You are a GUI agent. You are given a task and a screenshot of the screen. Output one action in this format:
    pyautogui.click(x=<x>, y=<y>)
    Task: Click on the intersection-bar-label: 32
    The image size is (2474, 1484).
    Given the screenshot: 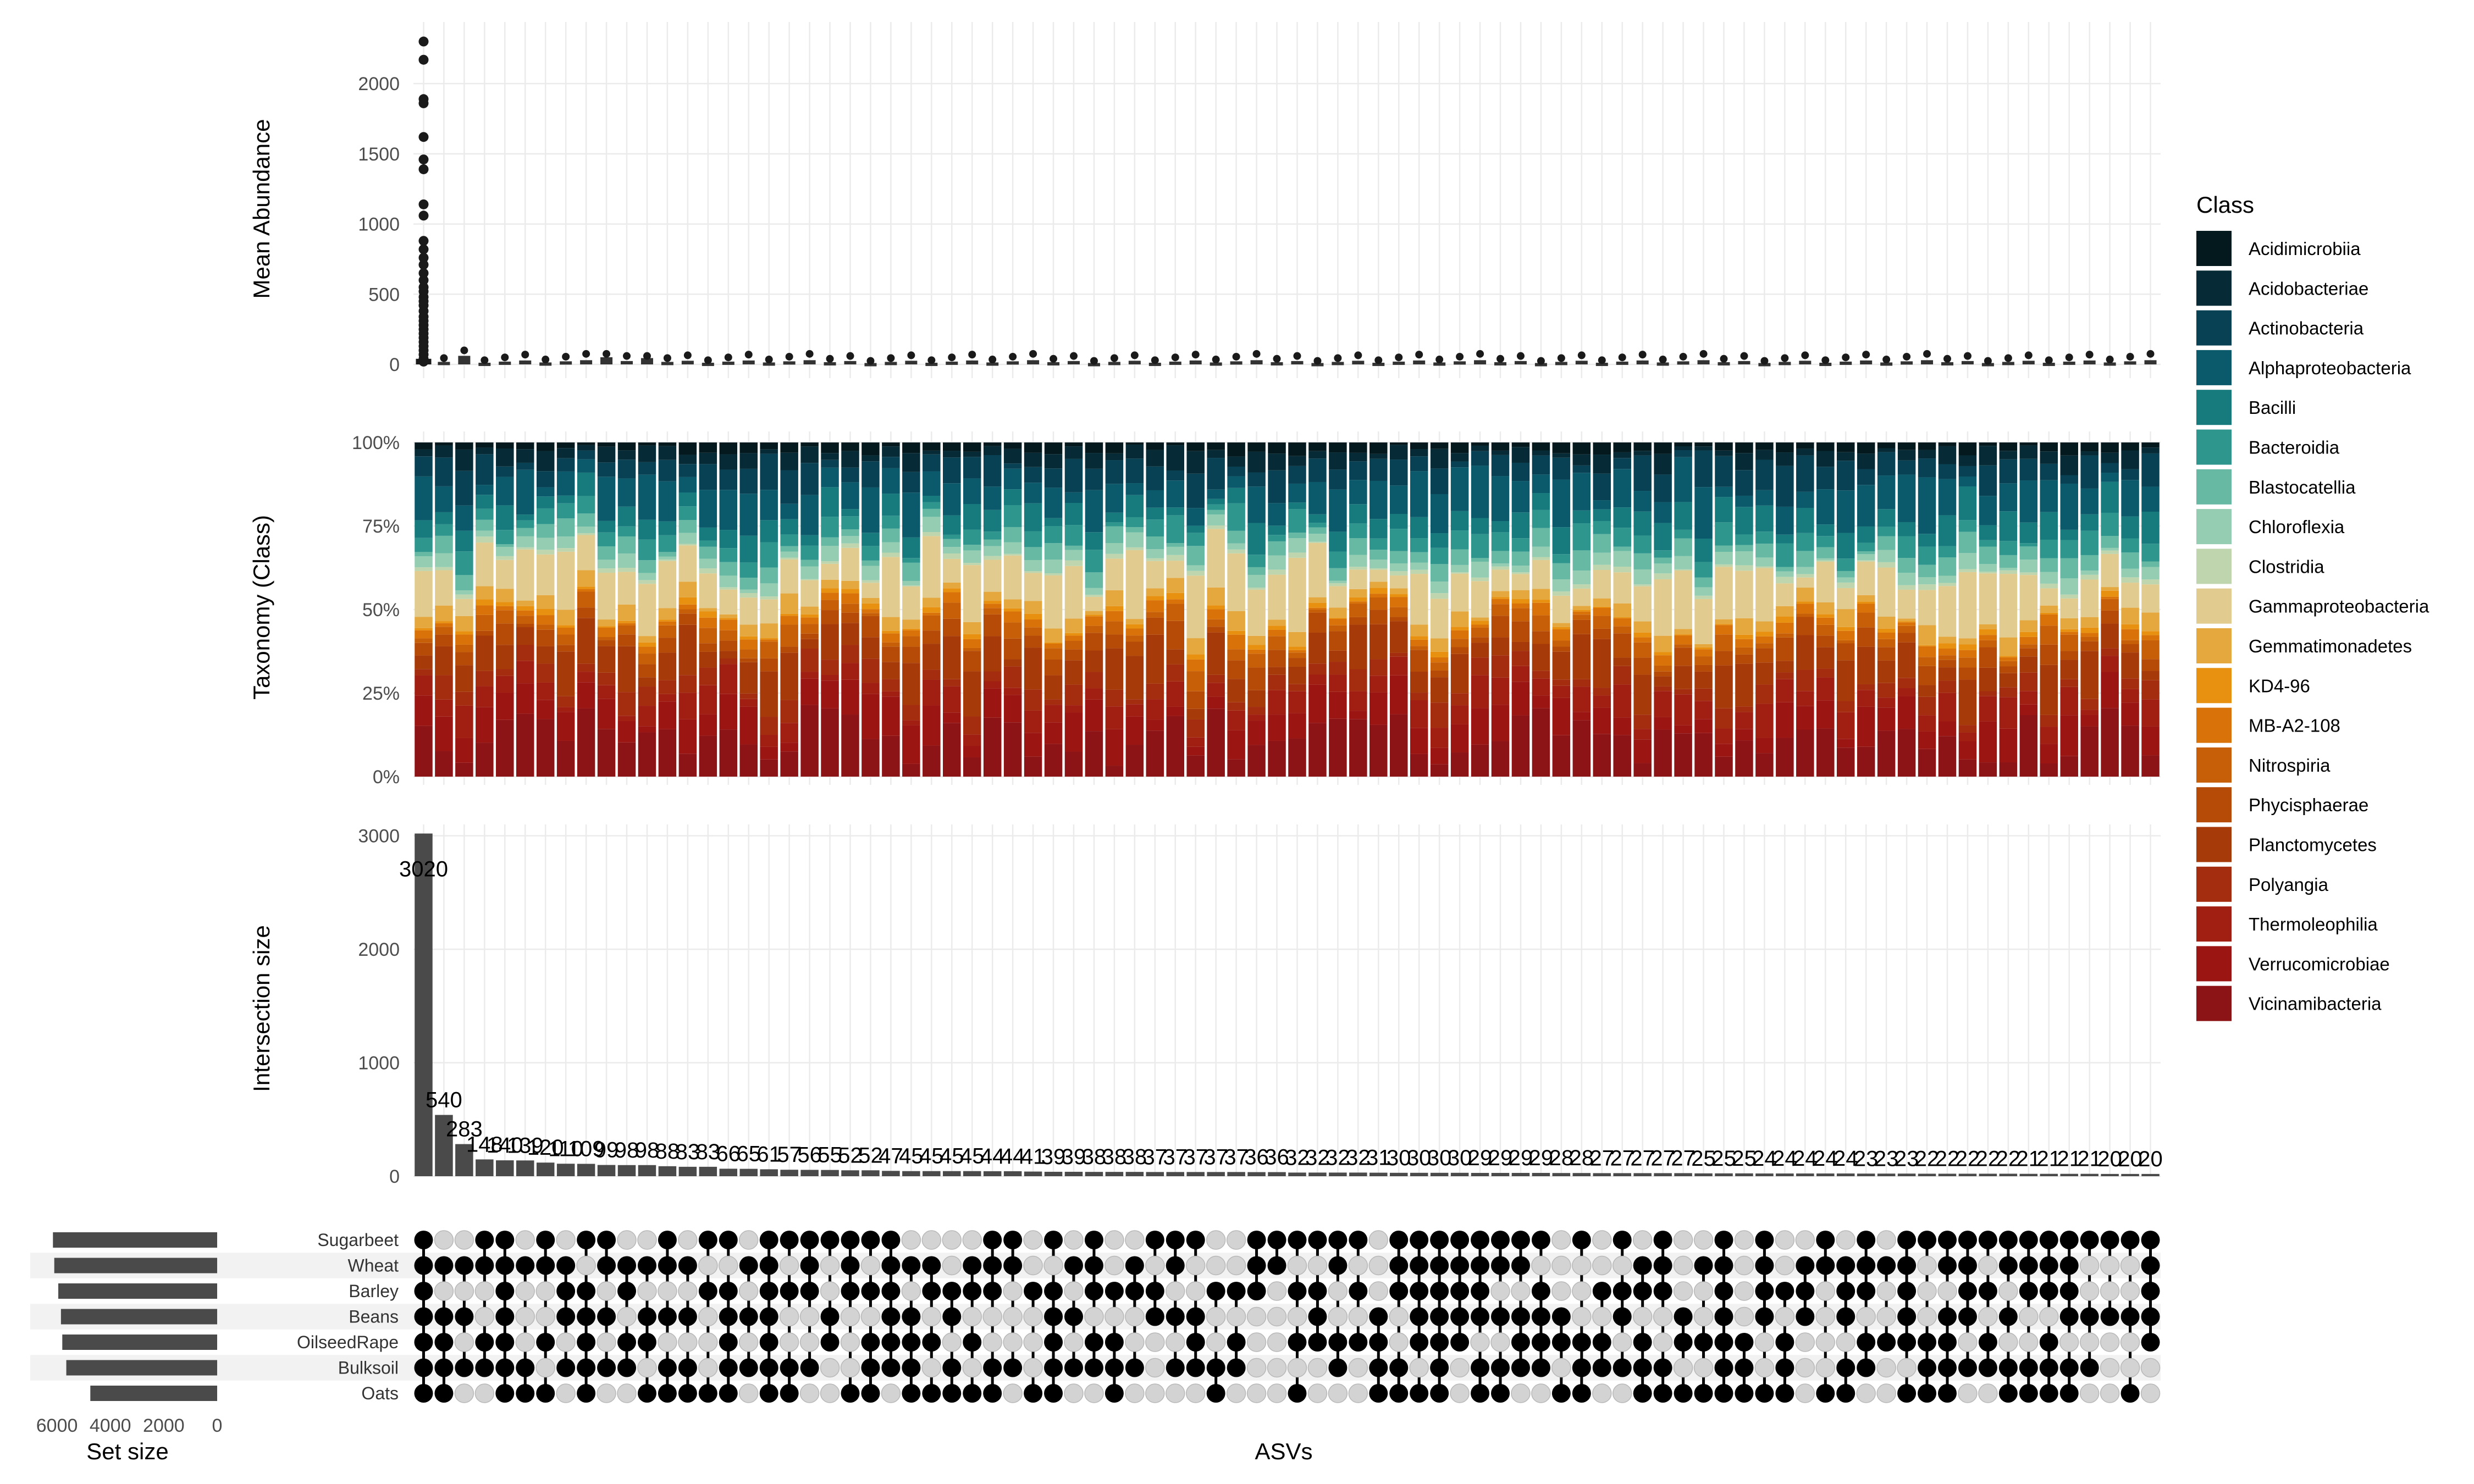 What is the action you would take?
    pyautogui.click(x=1297, y=1157)
    